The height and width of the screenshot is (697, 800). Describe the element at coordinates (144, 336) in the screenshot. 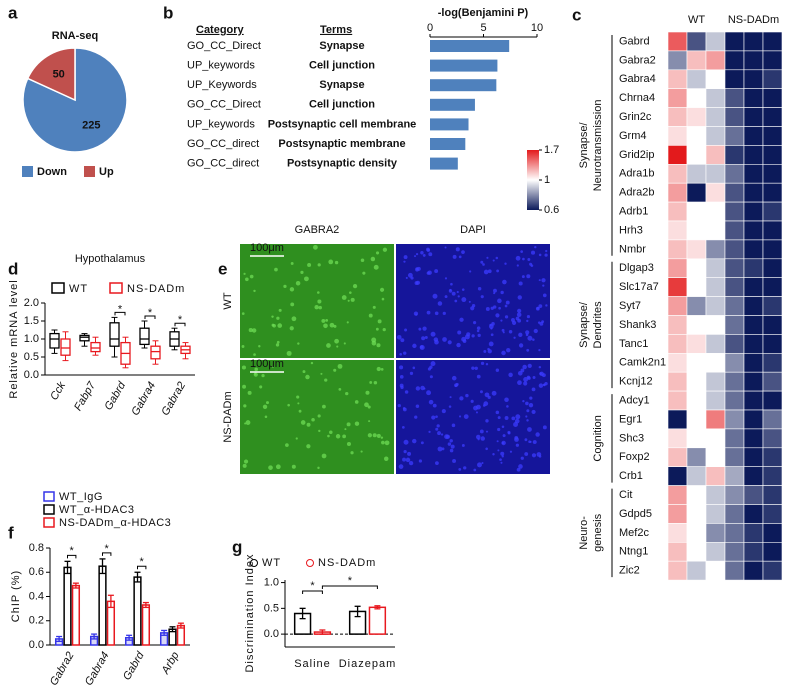

I see `box` at that location.